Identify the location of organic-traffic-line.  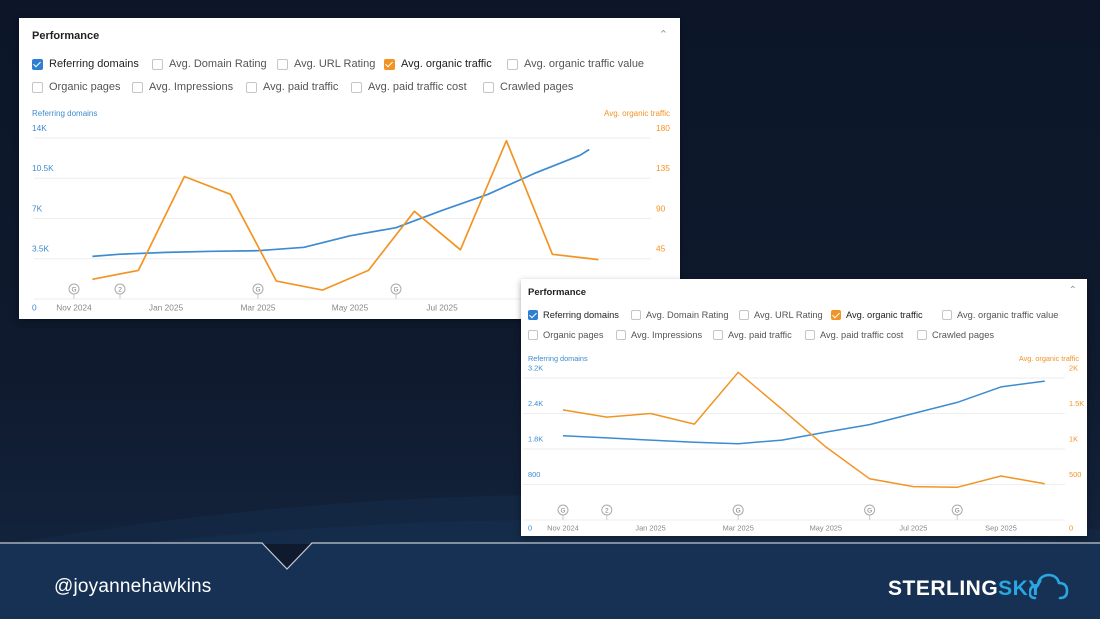
(345, 215).